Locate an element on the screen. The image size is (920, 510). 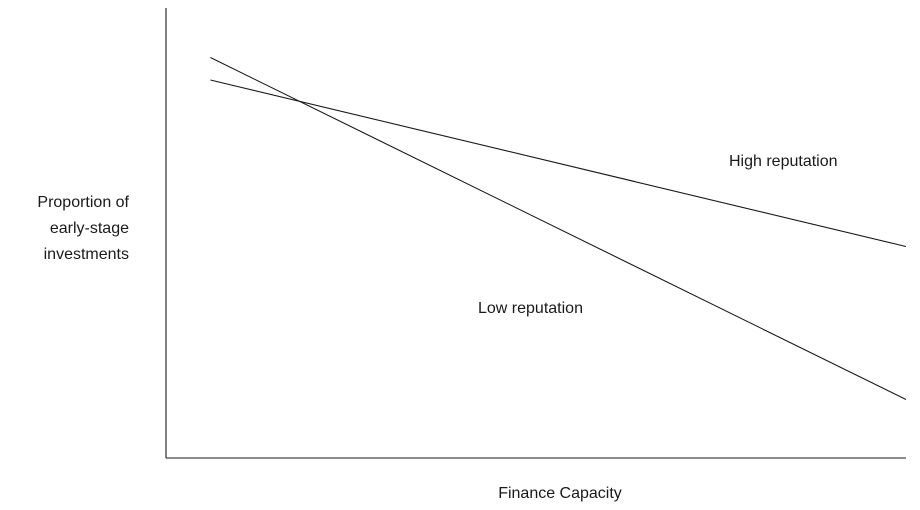
y-axis-label-line-1: Proportion of is located at coordinates (83, 202).